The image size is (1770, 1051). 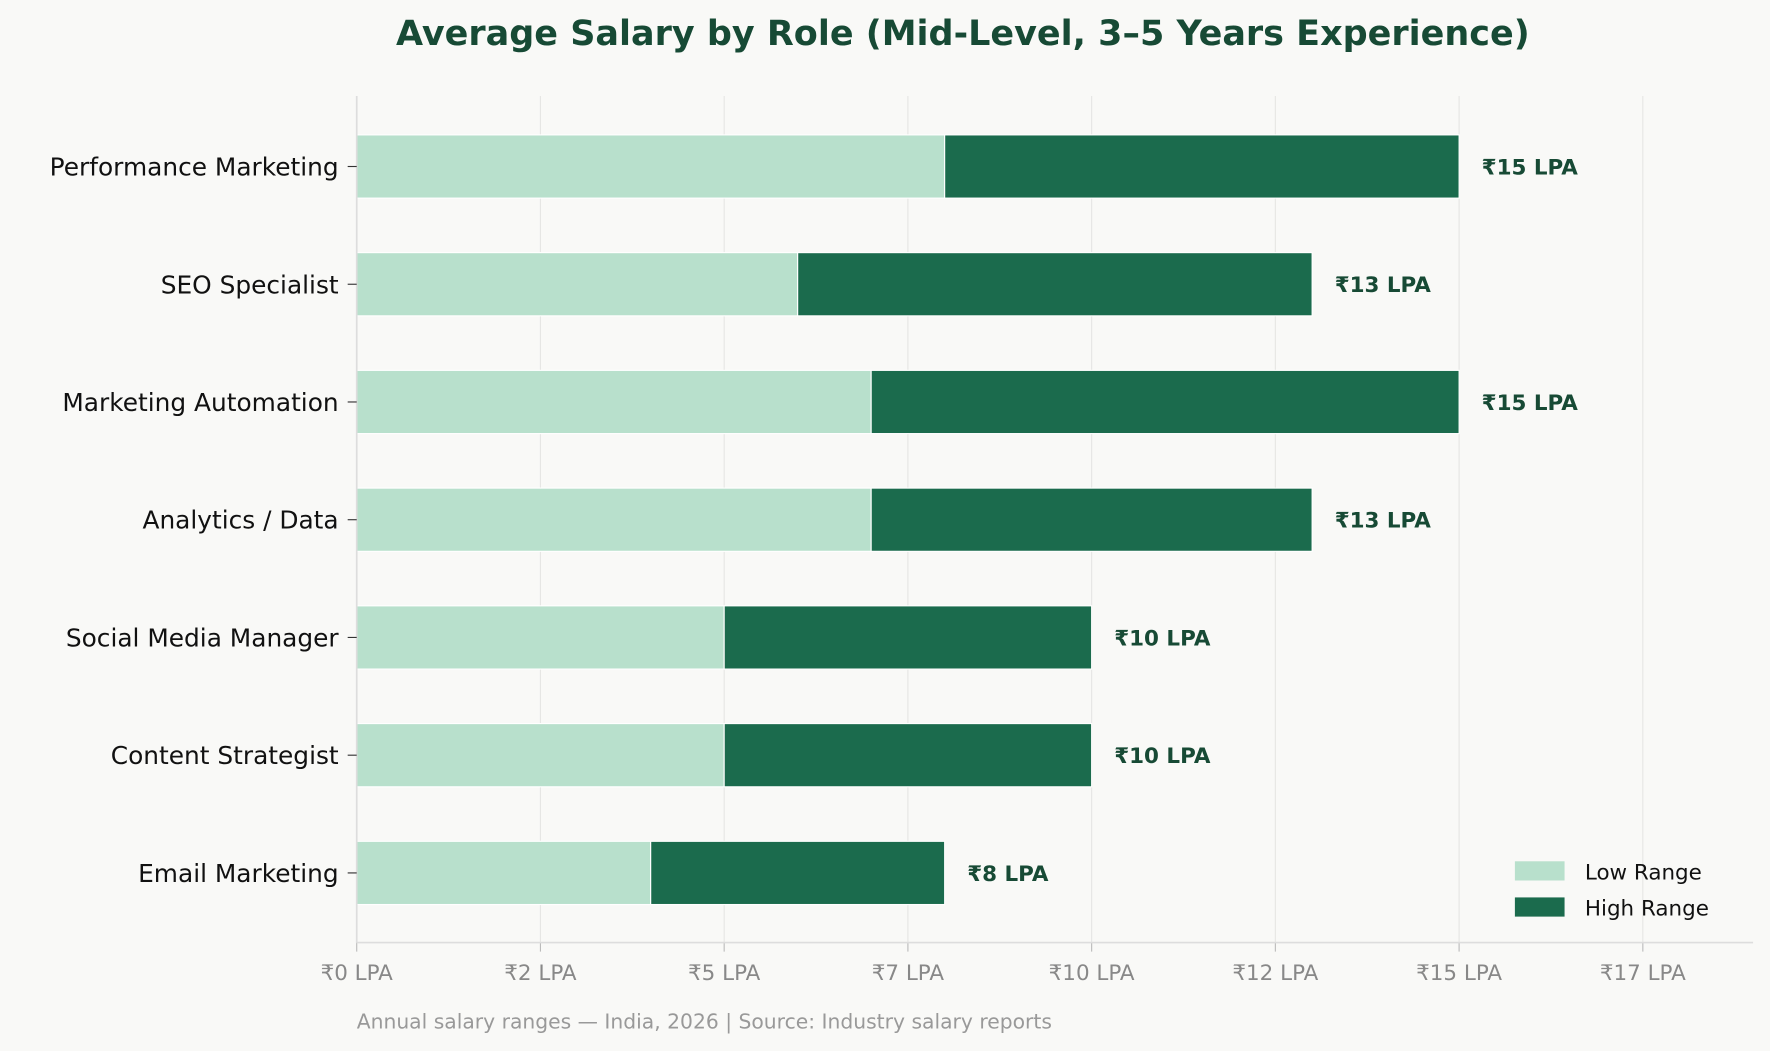 I want to click on y-tick-label: Content Strategist, so click(x=225, y=755).